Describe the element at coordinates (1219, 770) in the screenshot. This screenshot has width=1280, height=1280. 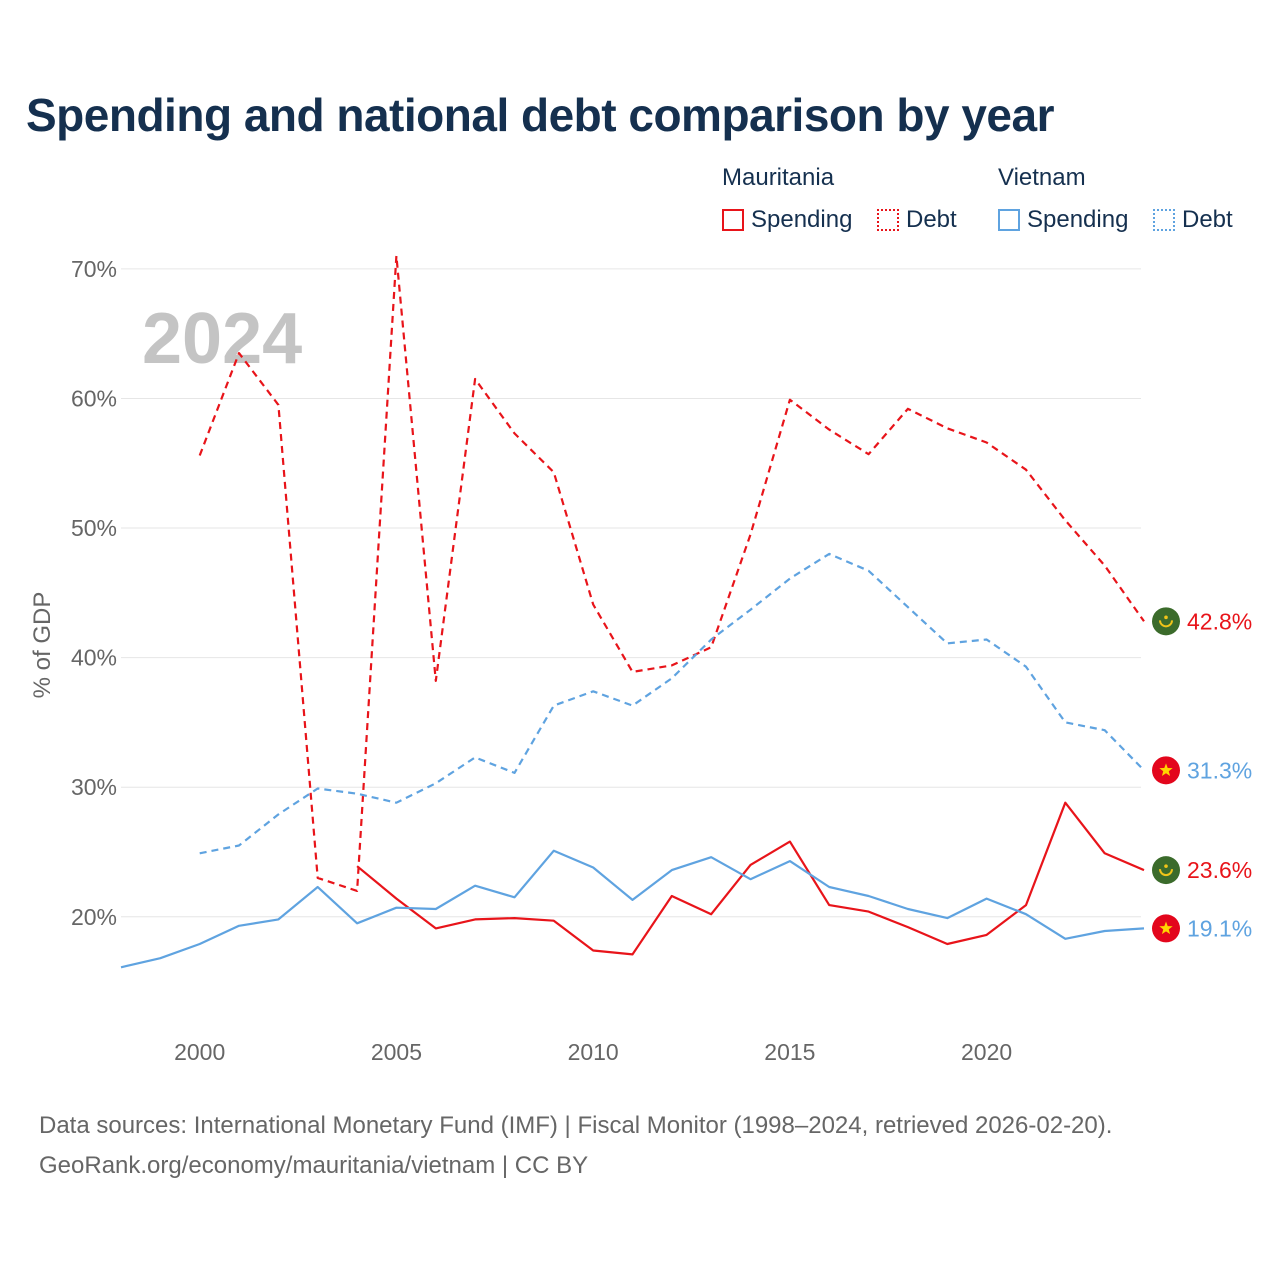
I see `end-value-vietnam-debt: 31.3%` at that location.